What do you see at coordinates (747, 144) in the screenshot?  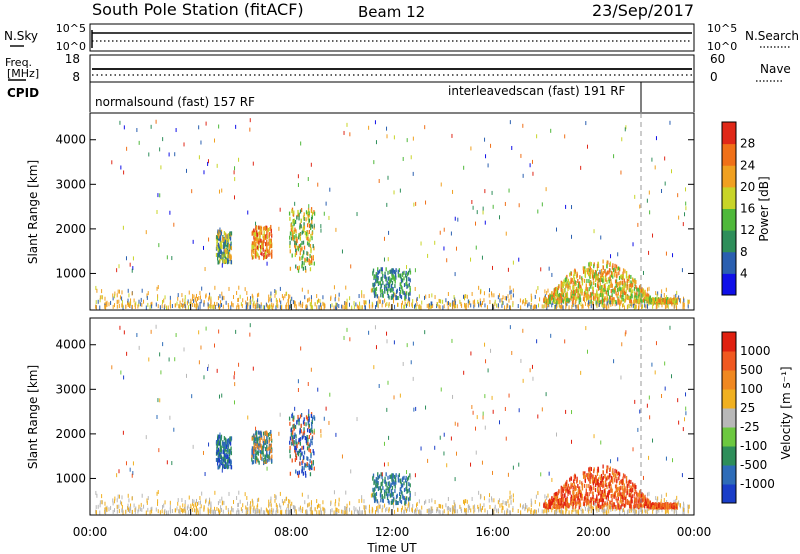 I see `power-colorbar-tick: 28` at bounding box center [747, 144].